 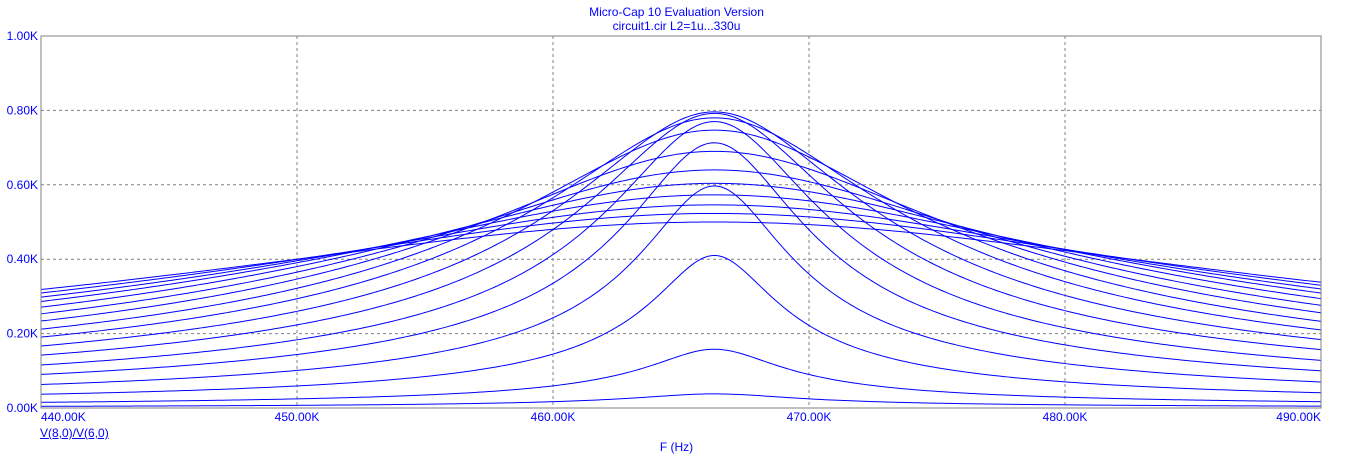 What do you see at coordinates (1065, 417) in the screenshot?
I see `x-tick-label: 480.00K` at bounding box center [1065, 417].